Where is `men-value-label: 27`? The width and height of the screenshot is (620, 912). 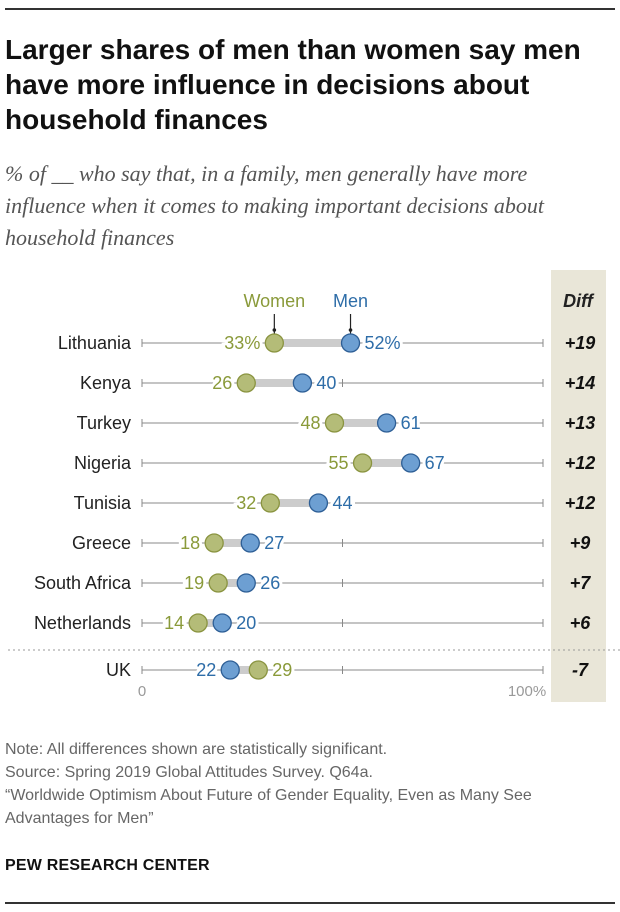
men-value-label: 27 is located at coordinates (274, 543).